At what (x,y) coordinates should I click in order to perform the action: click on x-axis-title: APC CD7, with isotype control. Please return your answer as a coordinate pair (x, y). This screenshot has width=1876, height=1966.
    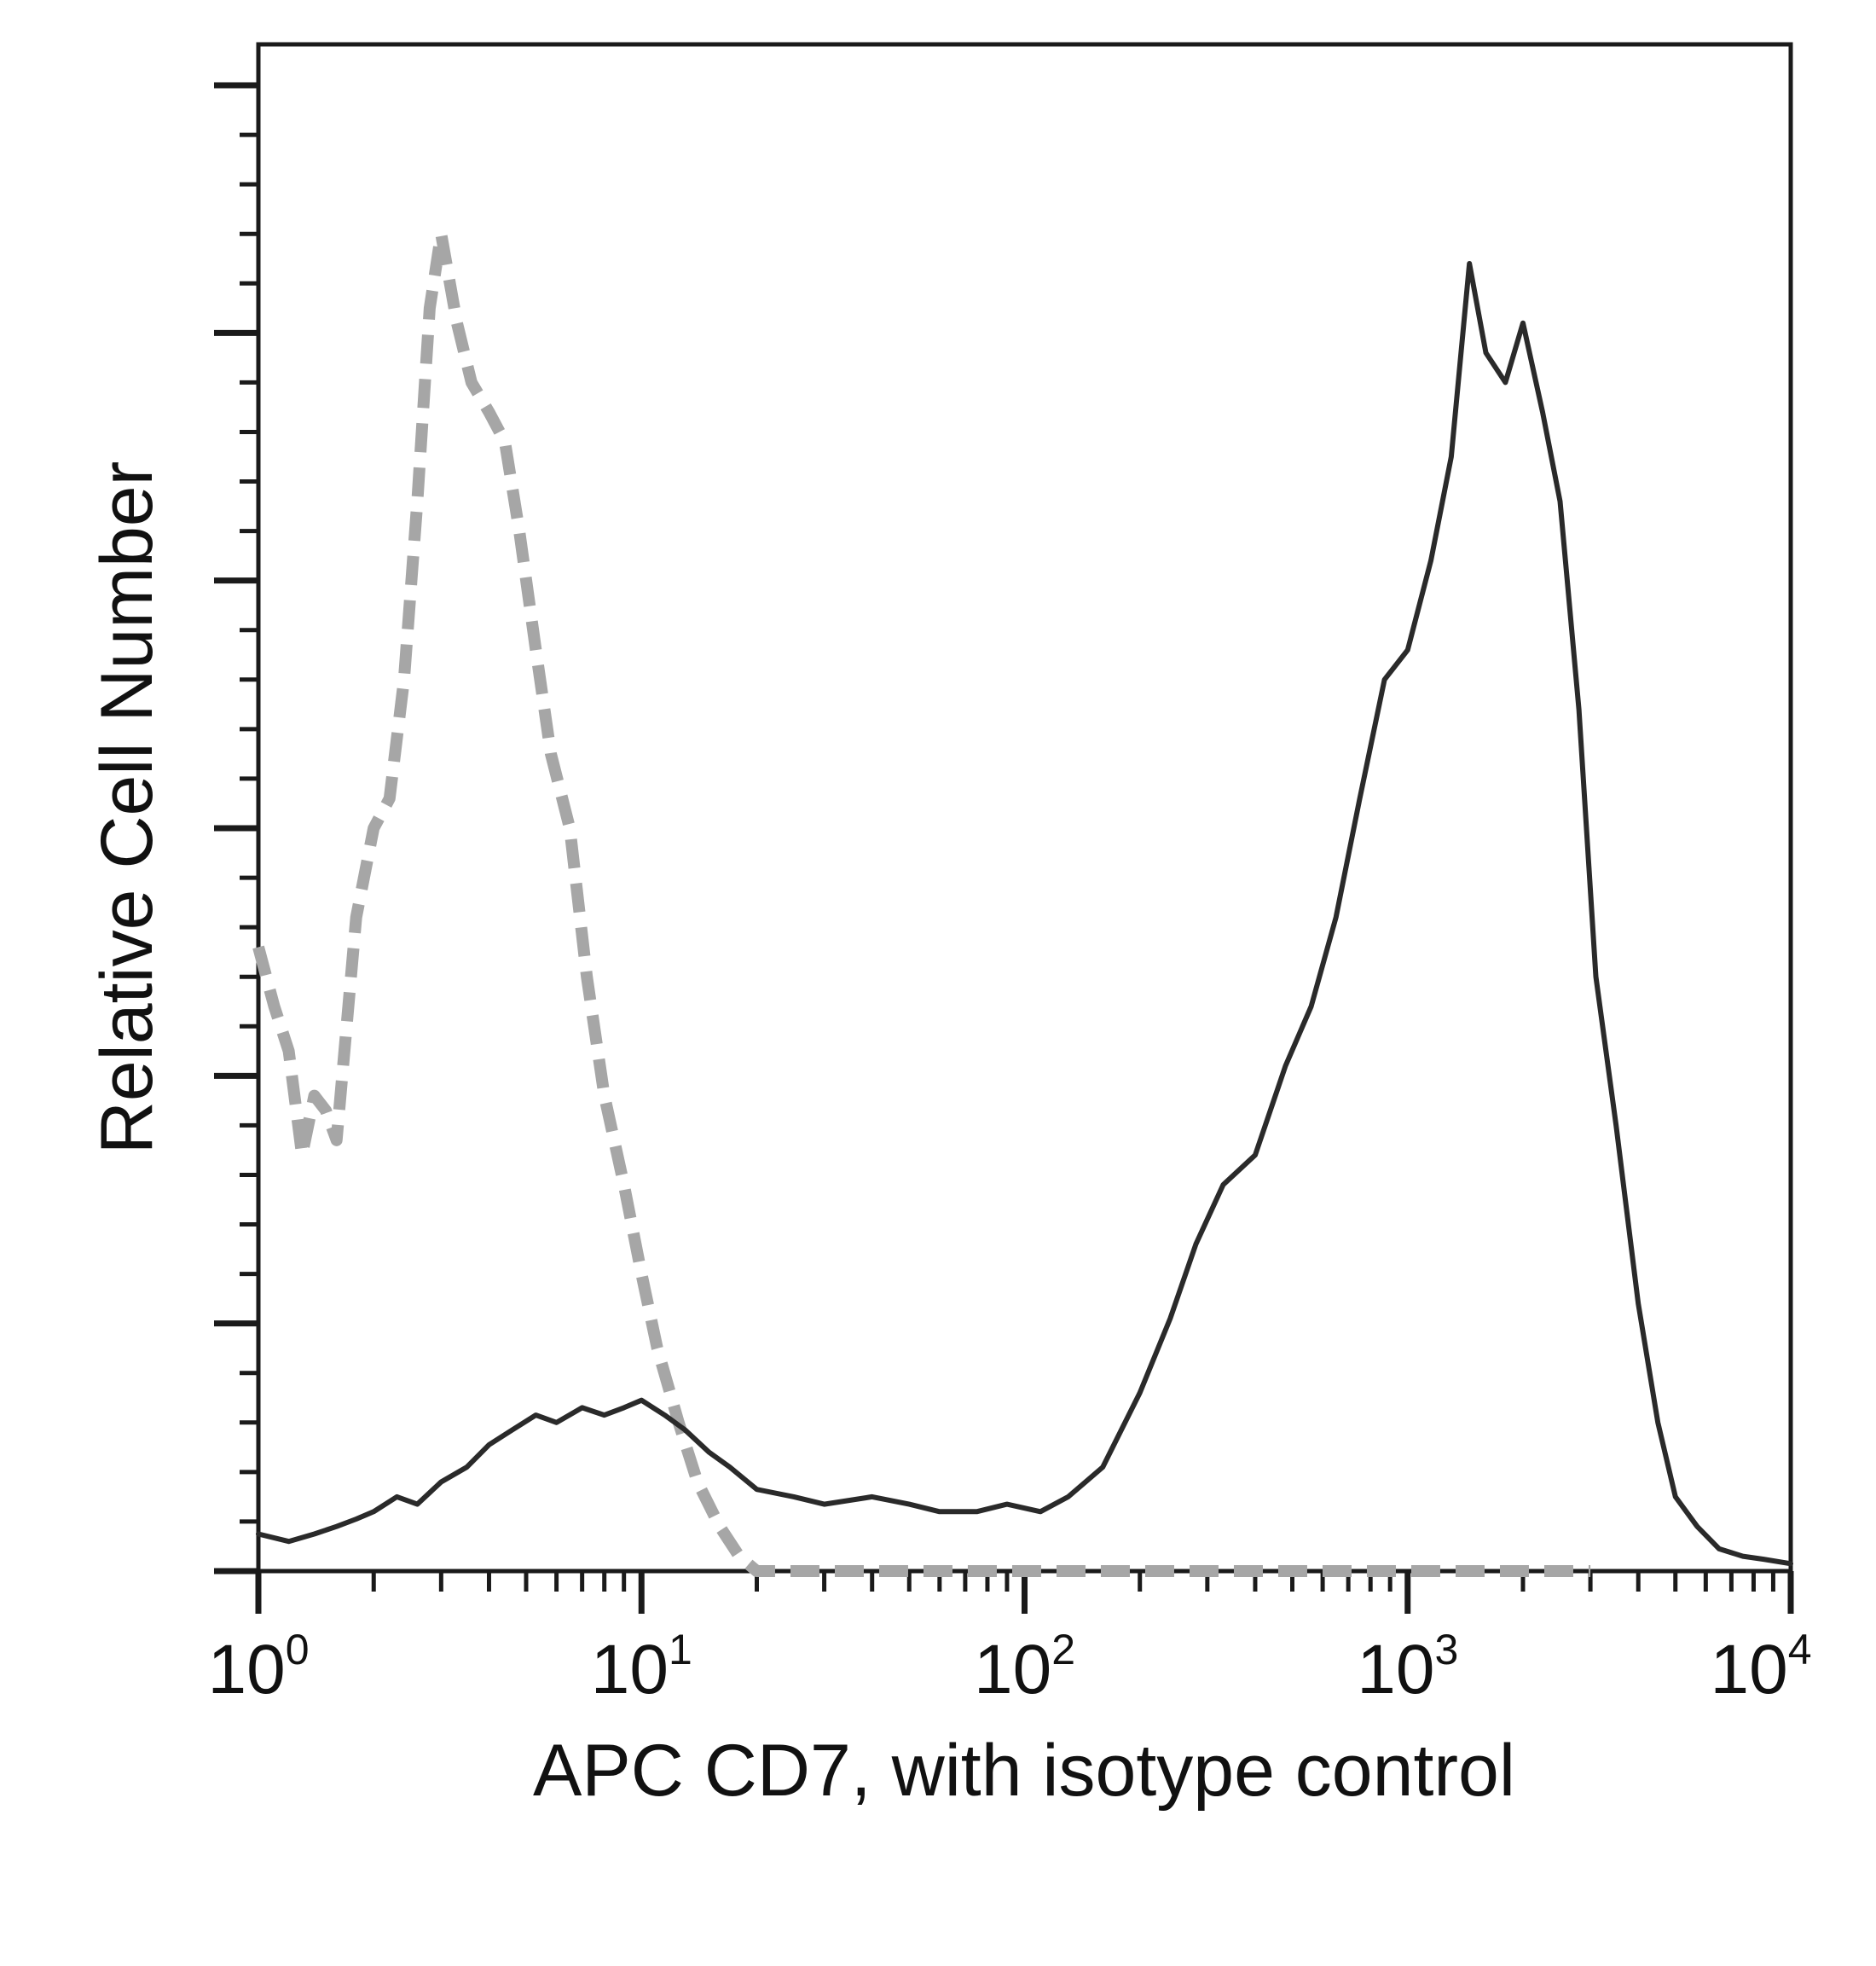
    Looking at the image, I should click on (1024, 1771).